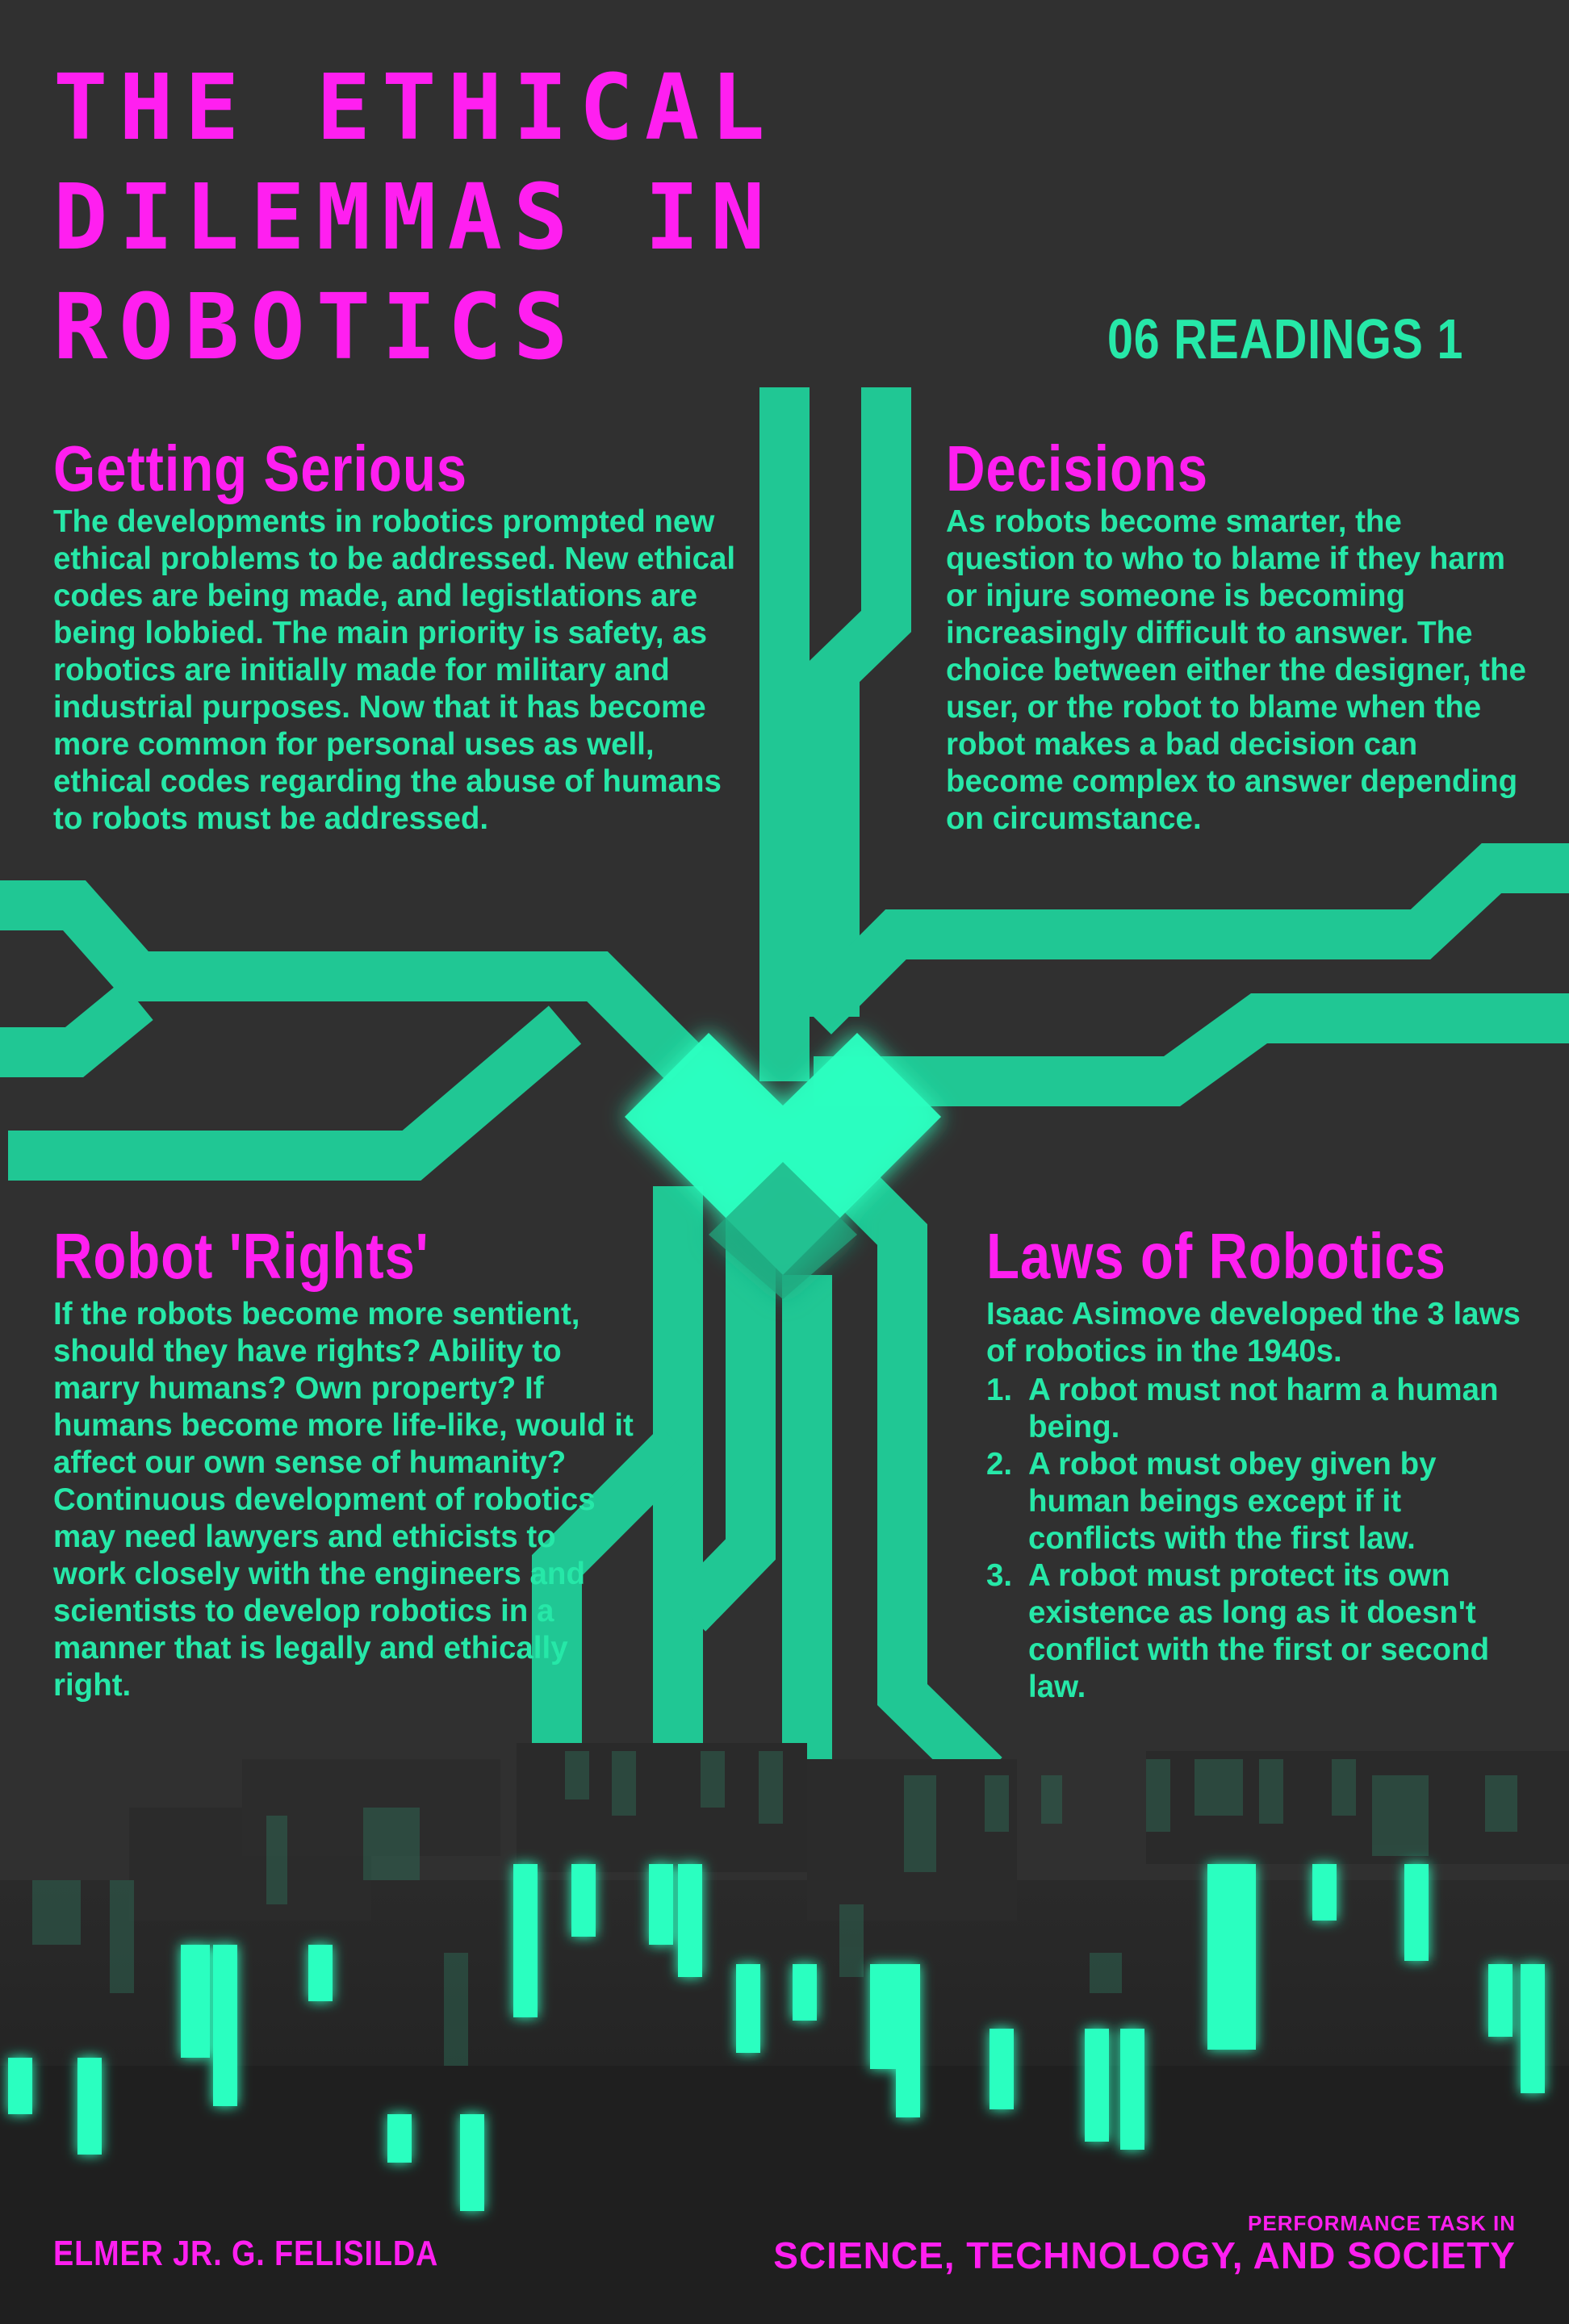 The height and width of the screenshot is (2324, 1569). Describe the element at coordinates (1216, 1256) in the screenshot. I see `heading-laws: Laws of Robotics` at that location.